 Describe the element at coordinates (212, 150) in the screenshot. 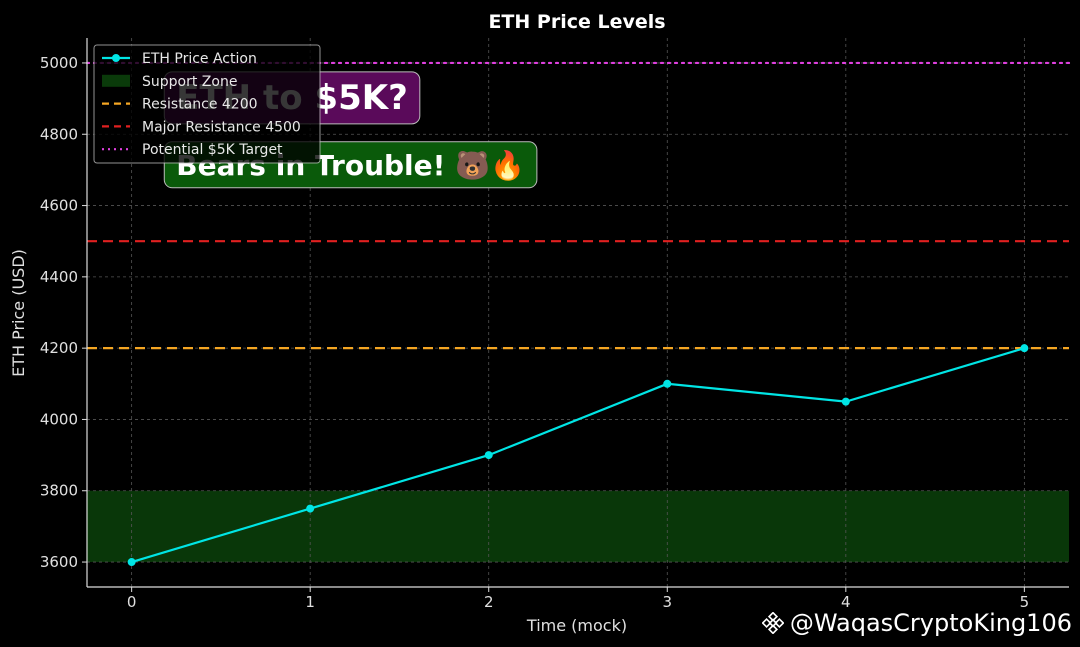

I see `legend-label: Potential $5K Target` at that location.